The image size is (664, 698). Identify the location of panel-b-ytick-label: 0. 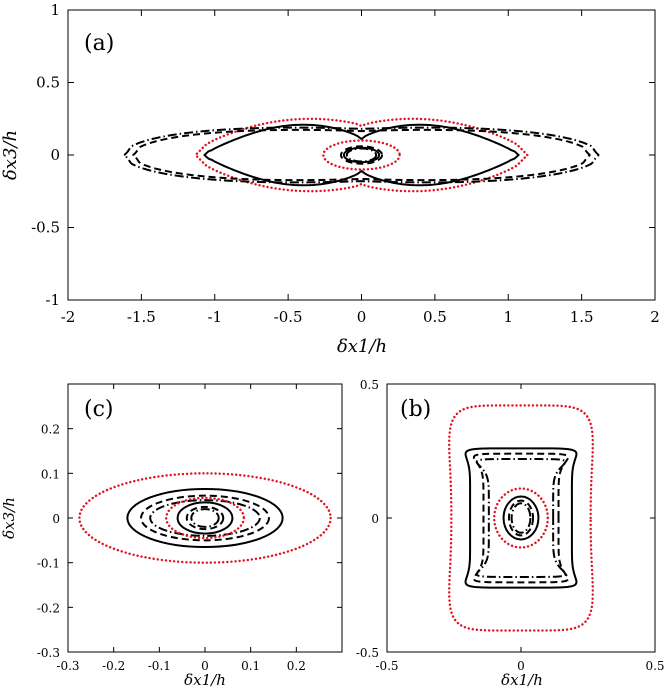
(375, 519).